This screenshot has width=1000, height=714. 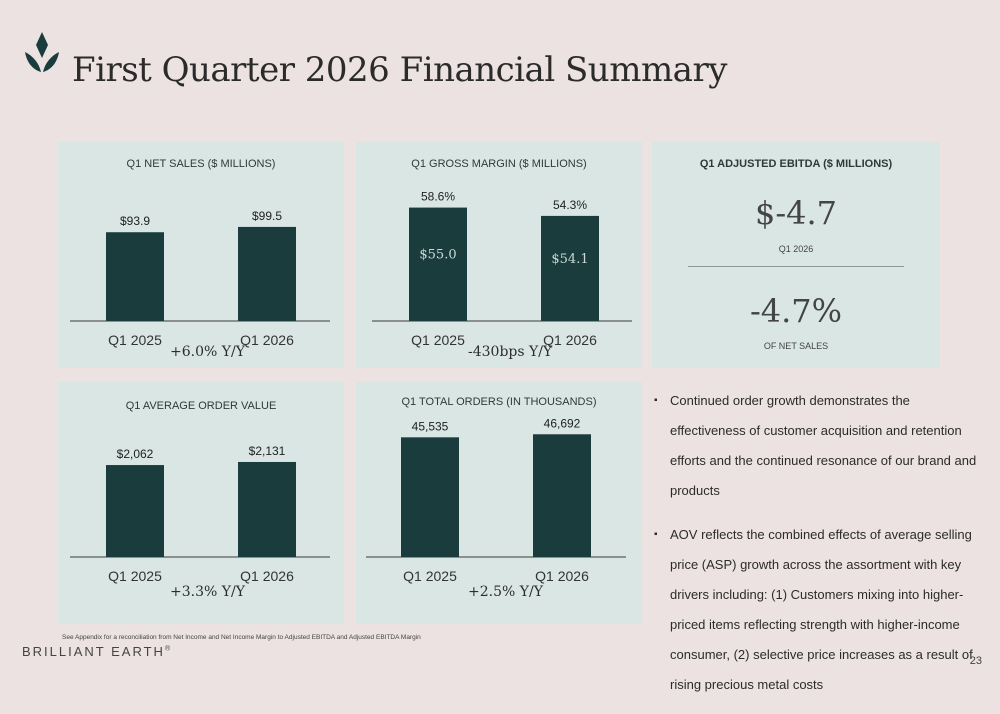 I want to click on orders-title: Q1 TOTAL ORDERS (IN THOUSANDS), so click(x=499, y=402).